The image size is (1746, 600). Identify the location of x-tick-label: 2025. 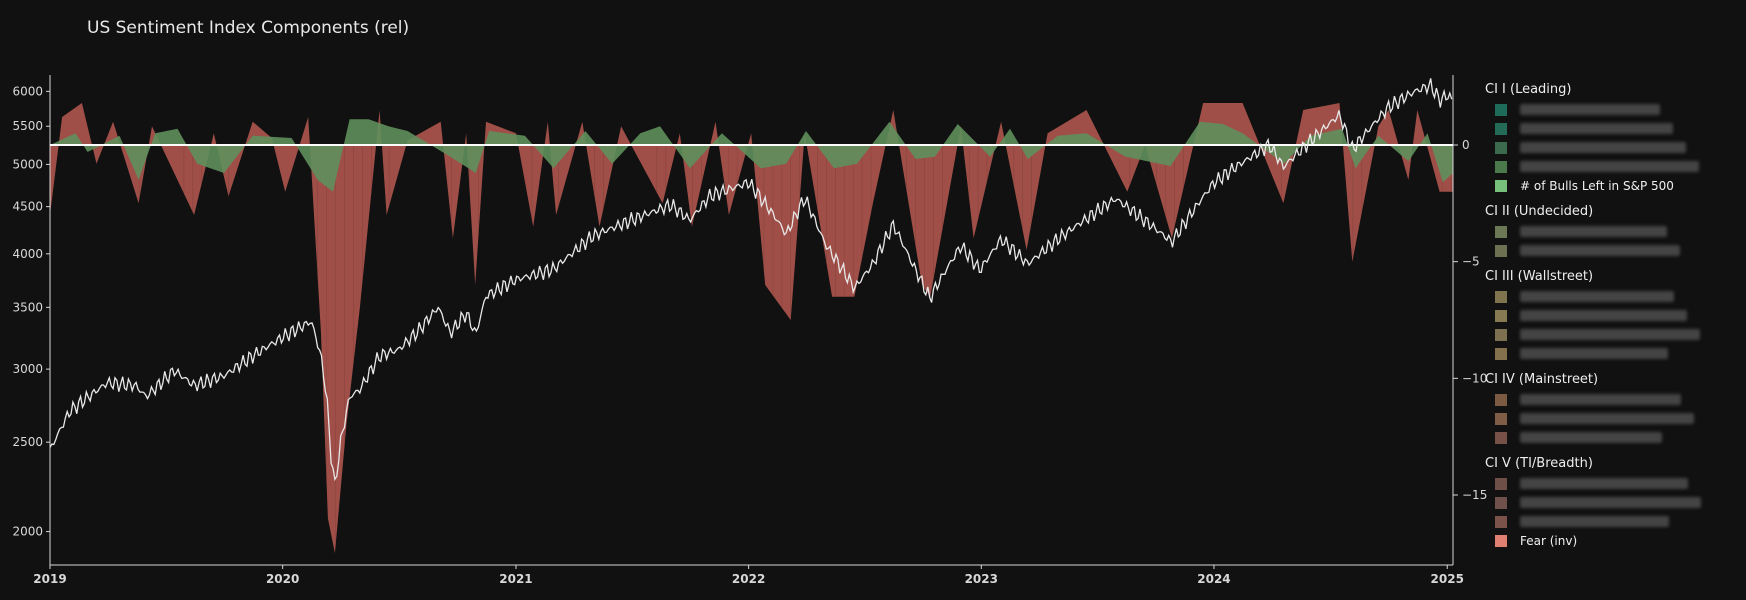
(1447, 579).